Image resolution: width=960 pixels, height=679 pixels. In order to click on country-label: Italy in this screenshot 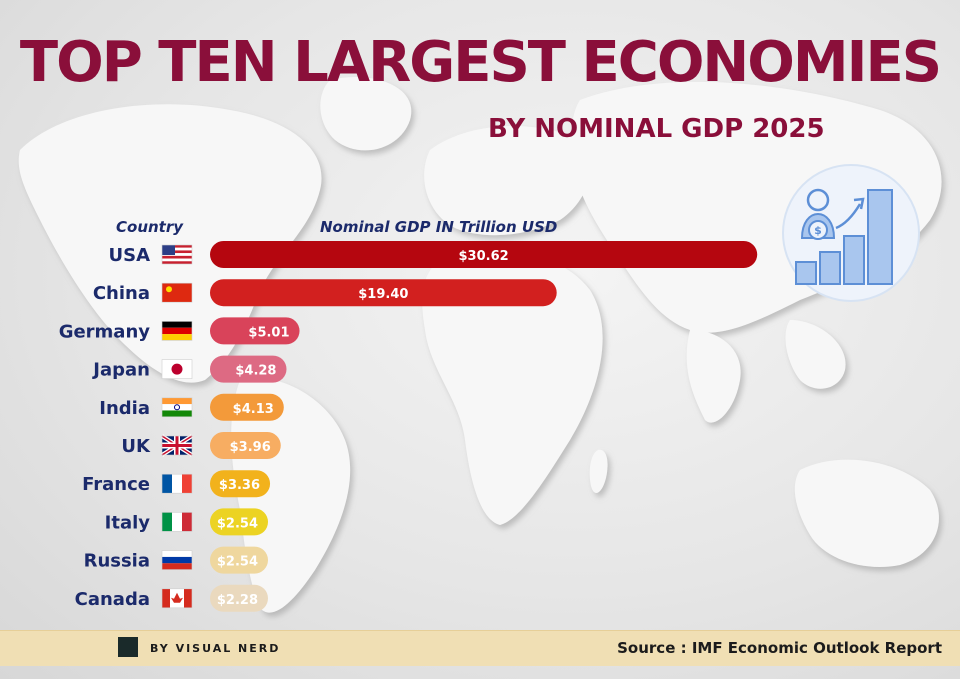, I will do `click(128, 522)`.